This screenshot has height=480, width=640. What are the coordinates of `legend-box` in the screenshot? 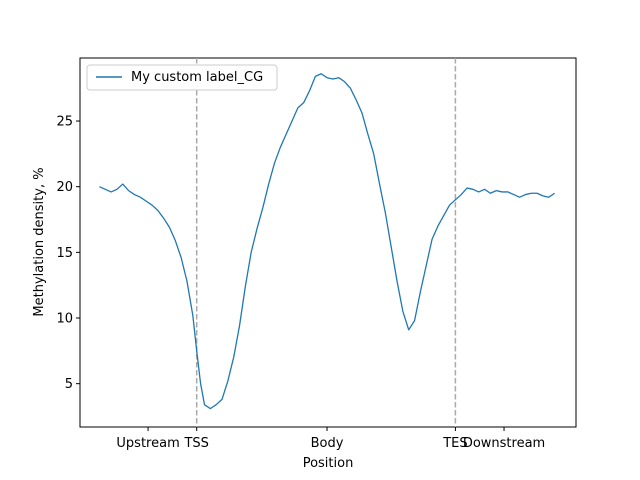 It's located at (182, 77).